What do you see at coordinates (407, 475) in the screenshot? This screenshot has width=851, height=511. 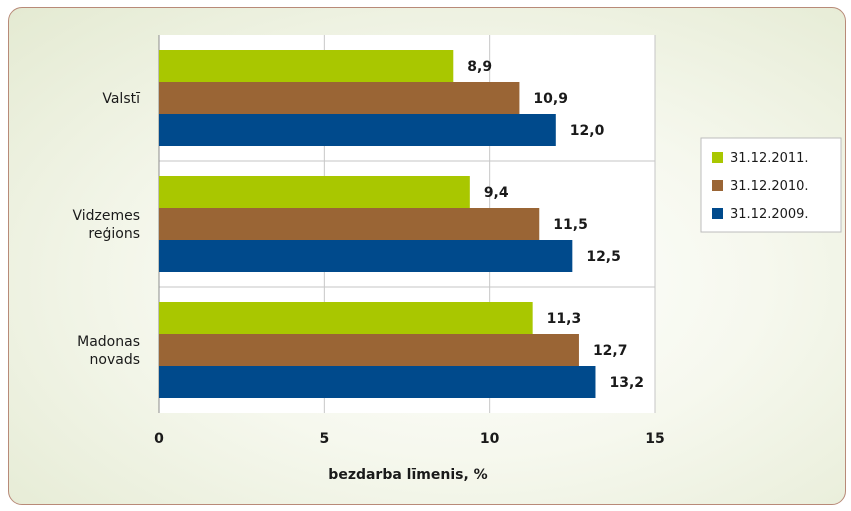 I see `x-axis-label: bezdarba līmenis, %` at bounding box center [407, 475].